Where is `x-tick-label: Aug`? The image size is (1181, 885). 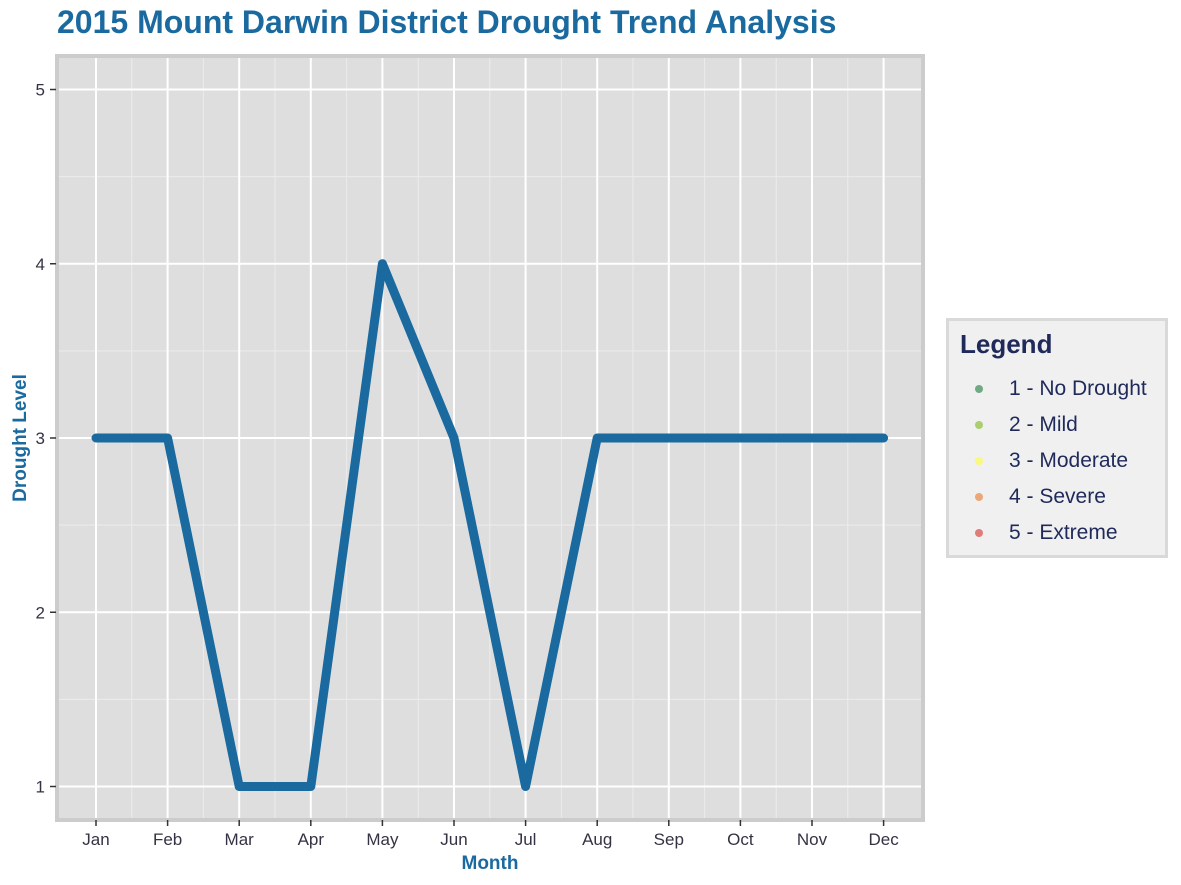
x-tick-label: Aug is located at coordinates (597, 839).